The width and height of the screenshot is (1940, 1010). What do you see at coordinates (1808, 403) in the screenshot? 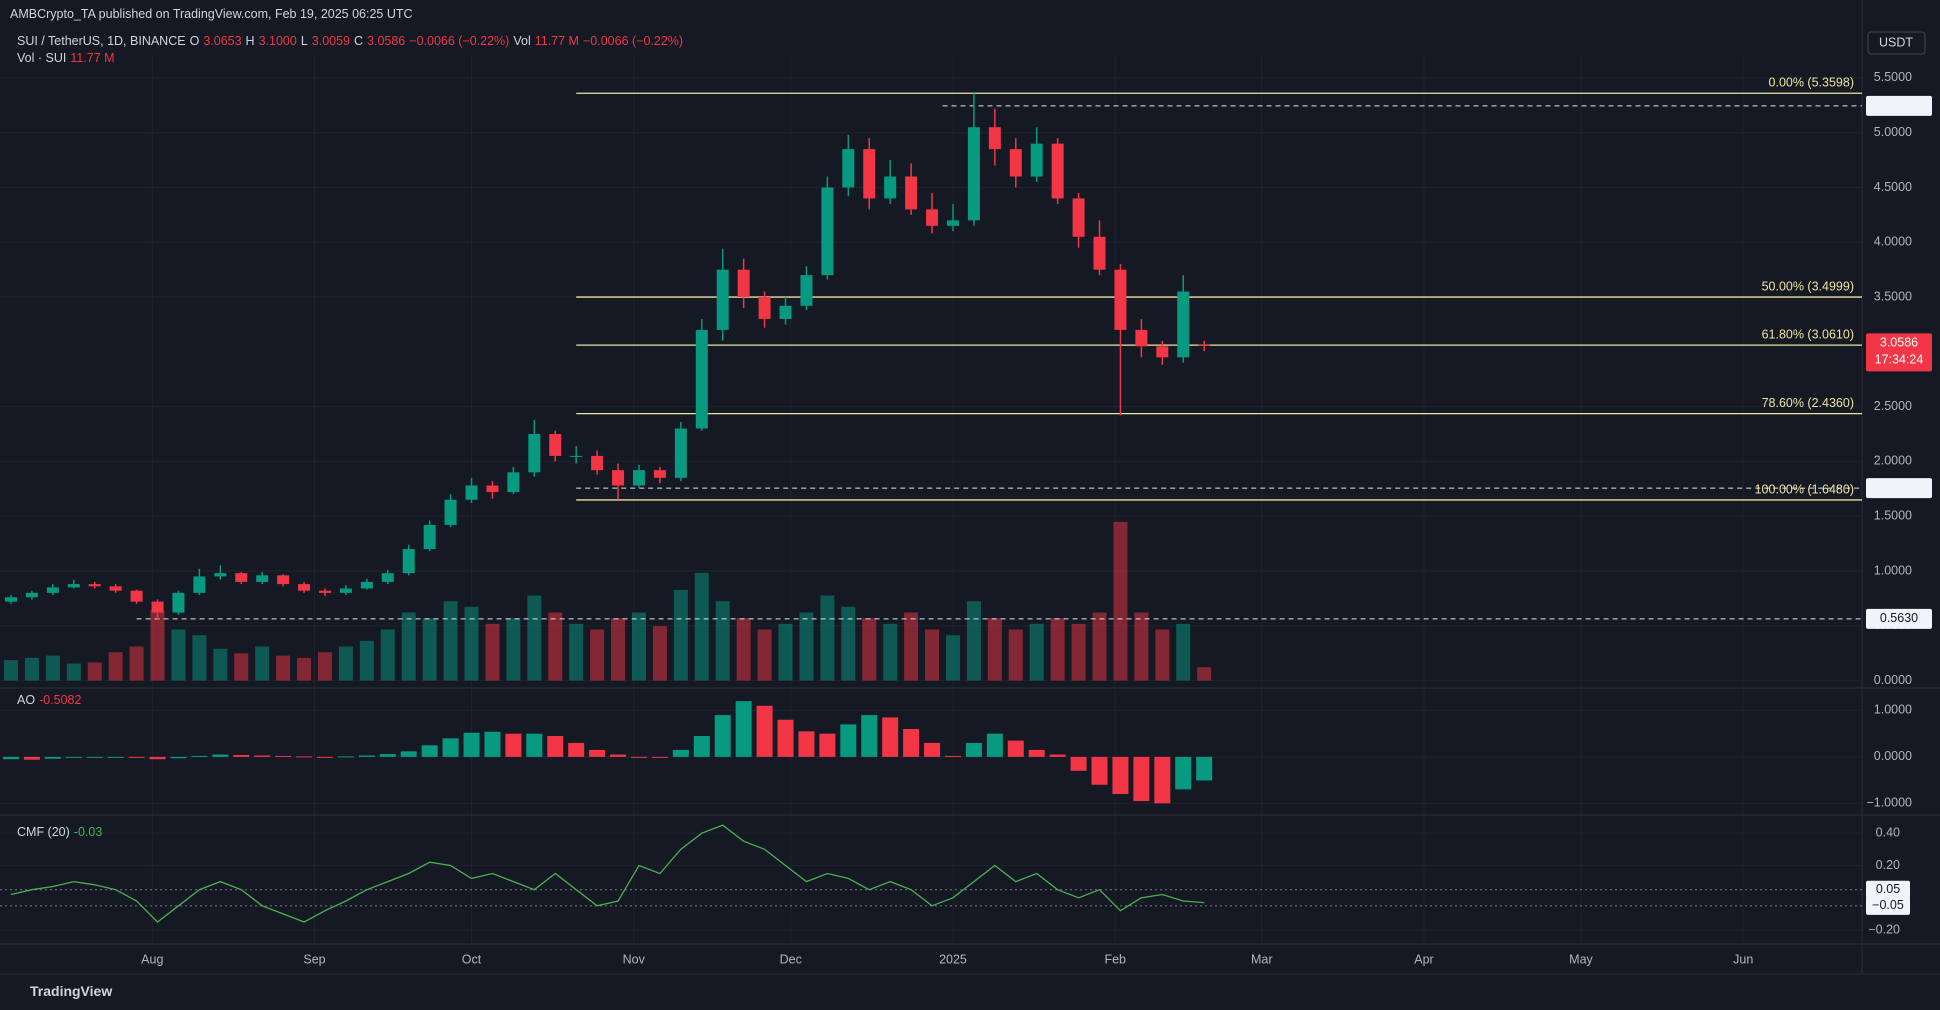
I see `fib-label: 78.60% (2.4360)` at bounding box center [1808, 403].